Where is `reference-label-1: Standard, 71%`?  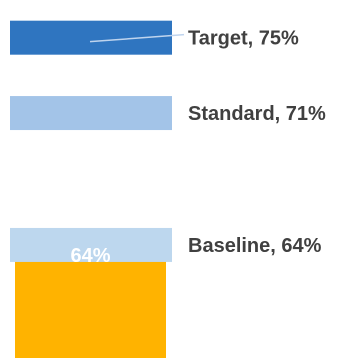 reference-label-1: Standard, 71% is located at coordinates (257, 114).